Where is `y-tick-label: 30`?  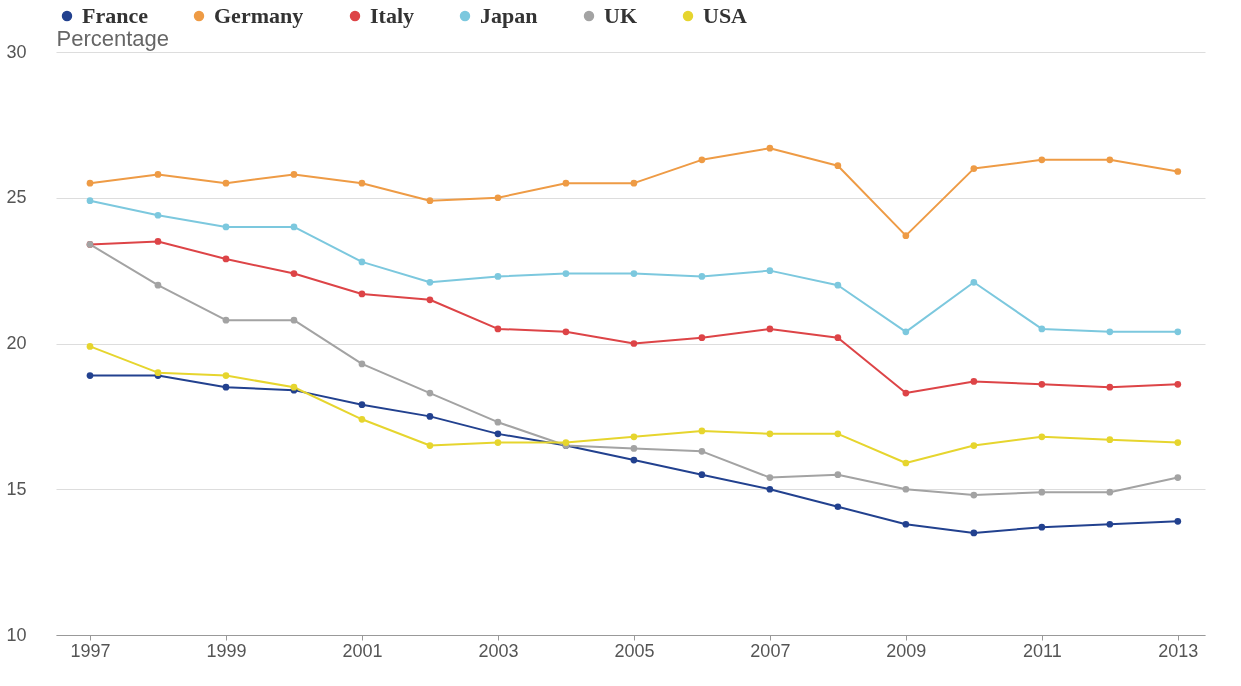 y-tick-label: 30 is located at coordinates (16, 51).